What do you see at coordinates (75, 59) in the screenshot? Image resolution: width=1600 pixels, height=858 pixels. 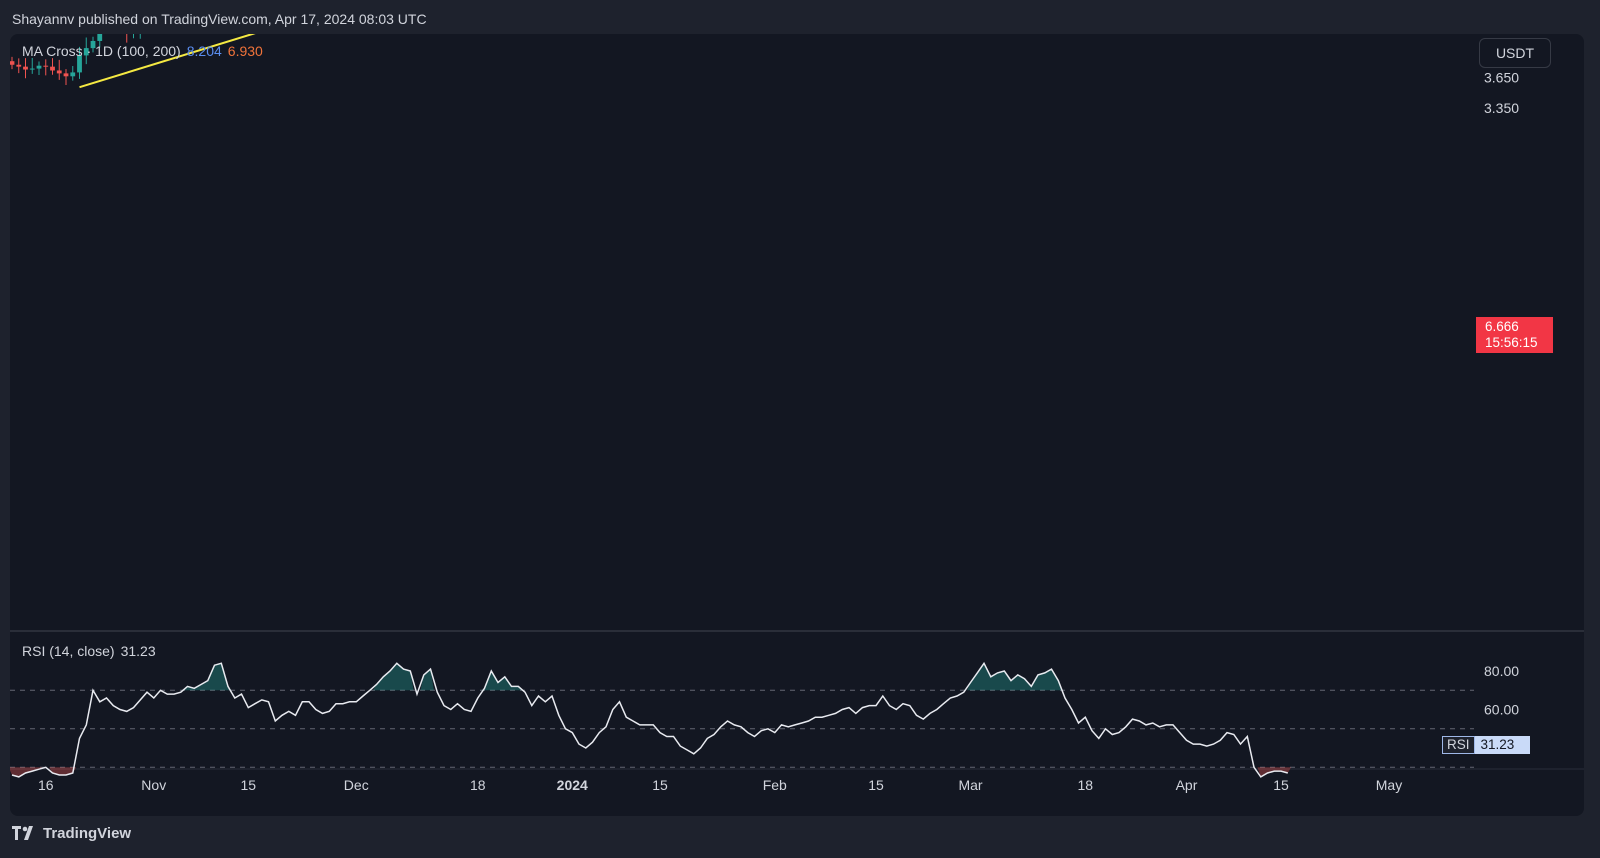 I see `candles` at bounding box center [75, 59].